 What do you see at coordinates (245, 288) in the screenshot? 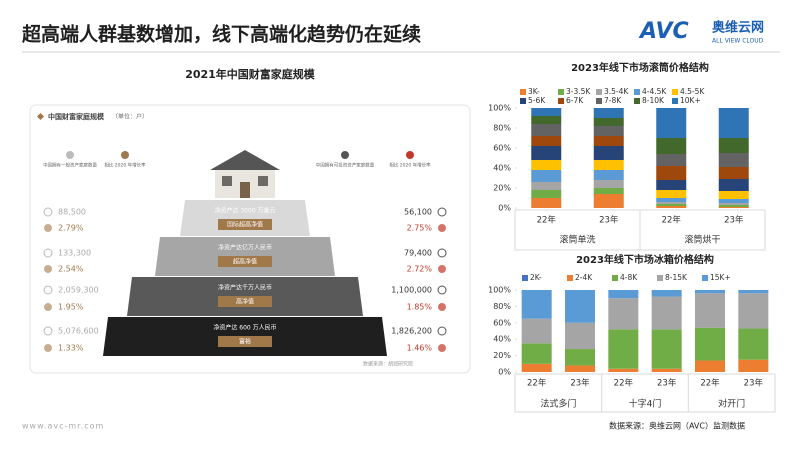
I see `tier-label: 净资产达千万人民币` at bounding box center [245, 288].